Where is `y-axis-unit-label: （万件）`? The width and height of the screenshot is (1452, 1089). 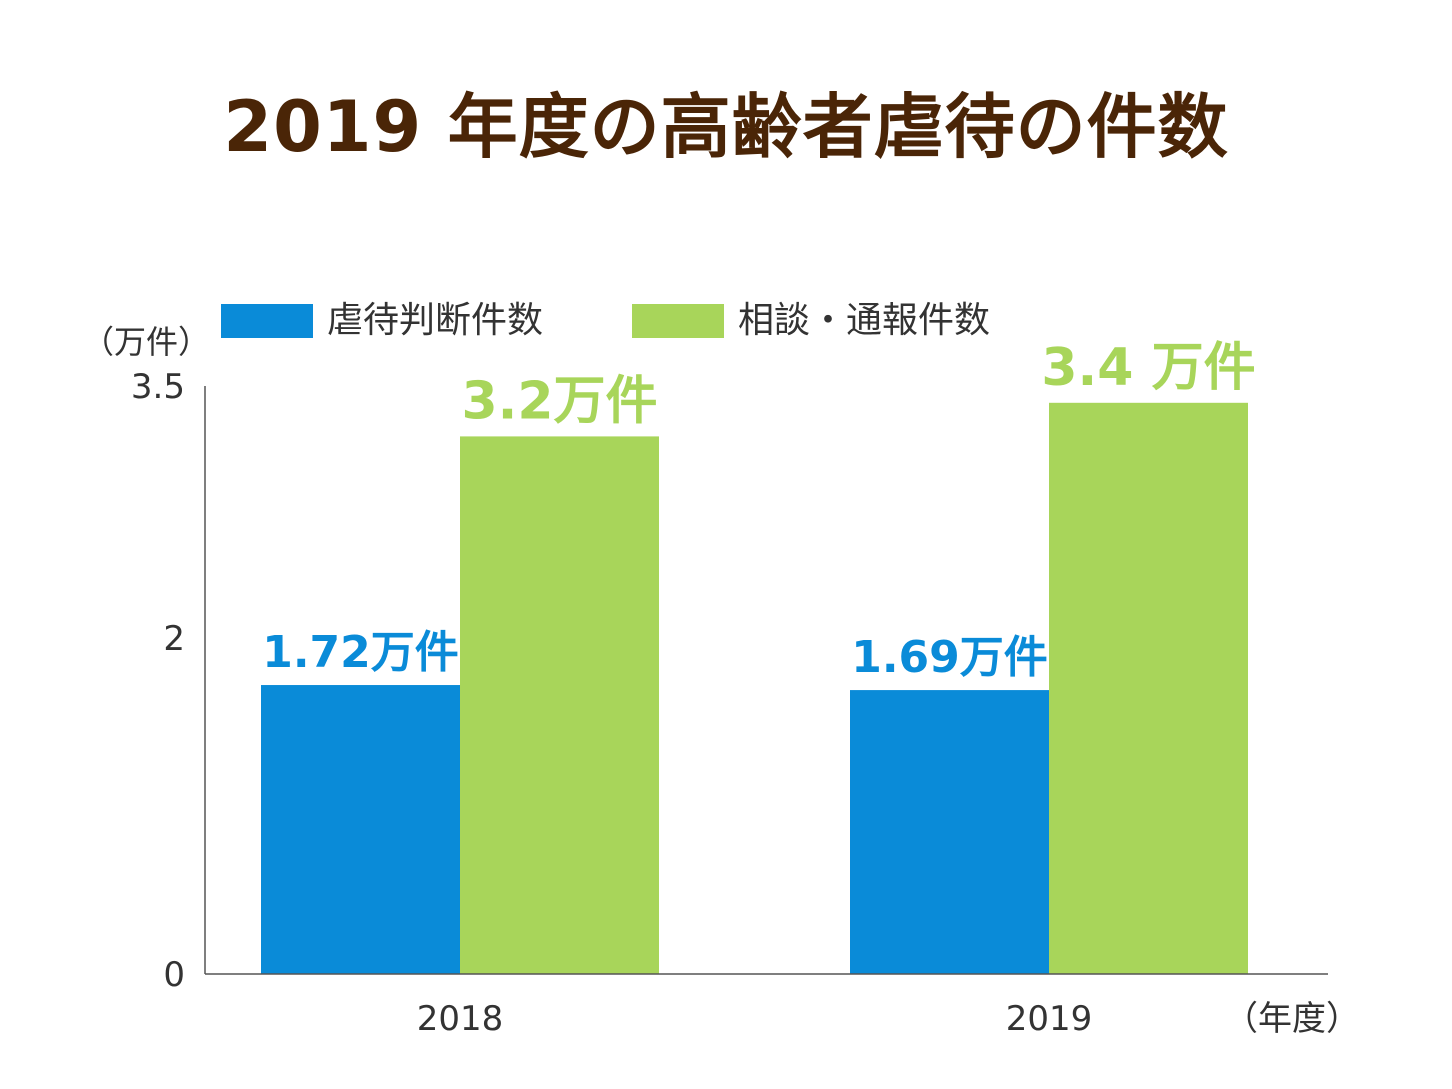 y-axis-unit-label: （万件） is located at coordinates (146, 342).